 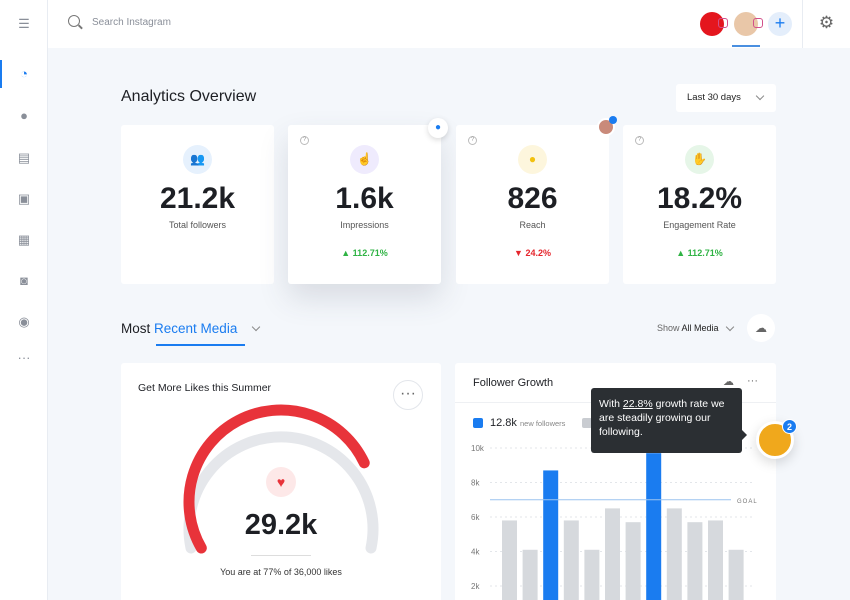 I want to click on goal-label: GOAL, so click(x=747, y=502).